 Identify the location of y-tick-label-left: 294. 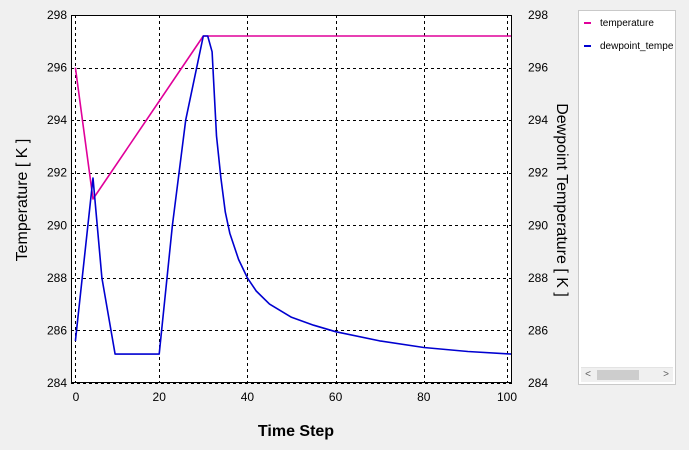
(57, 120).